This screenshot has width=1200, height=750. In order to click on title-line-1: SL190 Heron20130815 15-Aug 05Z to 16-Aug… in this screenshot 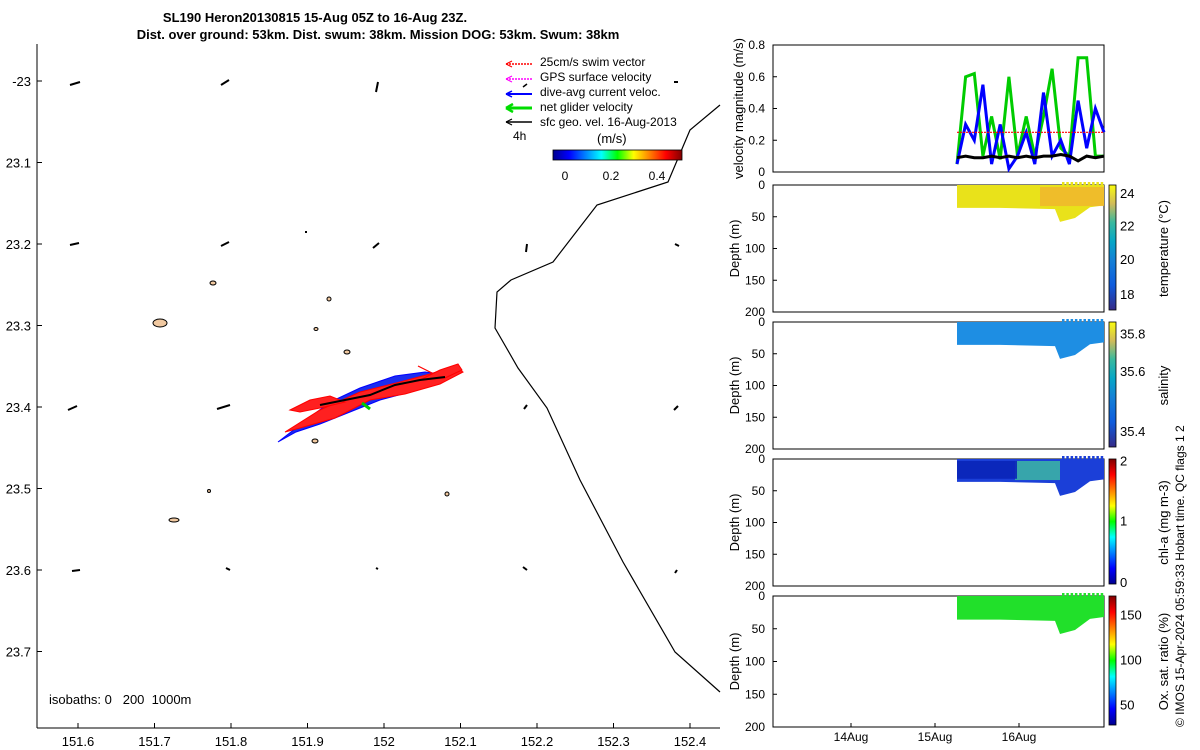, I will do `click(315, 17)`.